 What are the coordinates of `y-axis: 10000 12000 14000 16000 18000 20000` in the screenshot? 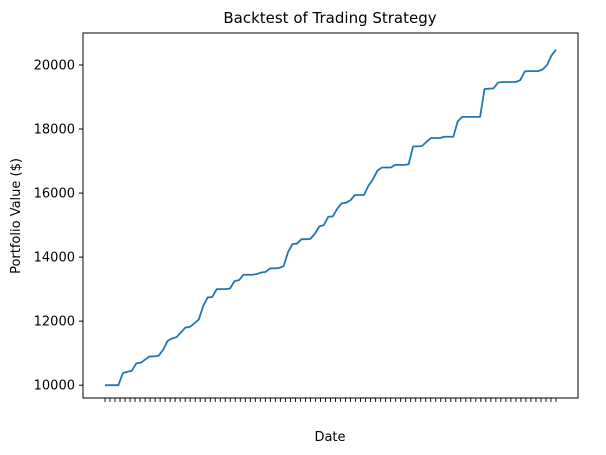 It's located at (58, 226).